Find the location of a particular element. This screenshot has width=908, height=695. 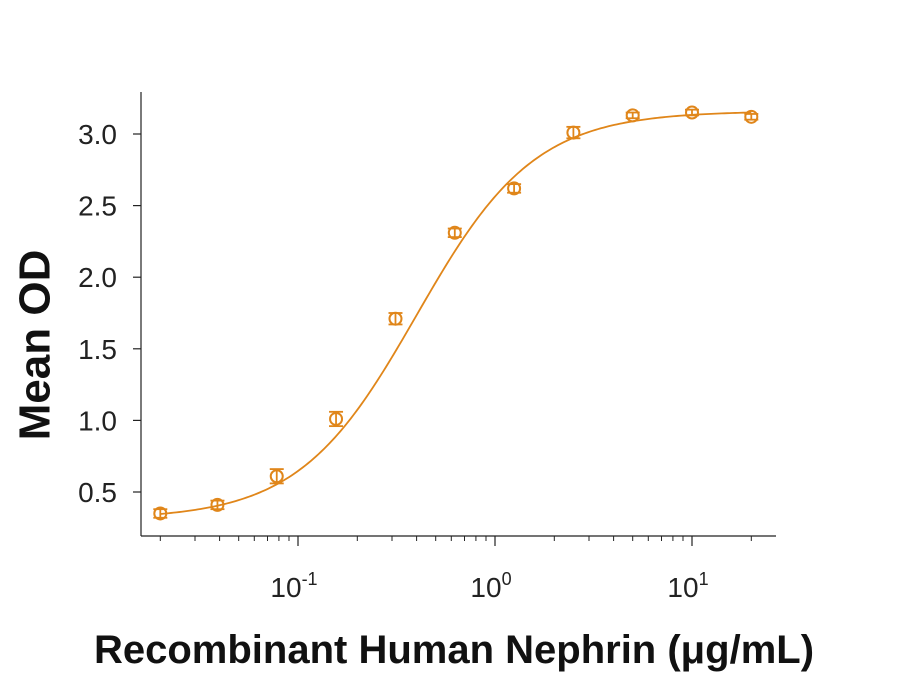

y-tick-label: 2.0 is located at coordinates (97, 277).